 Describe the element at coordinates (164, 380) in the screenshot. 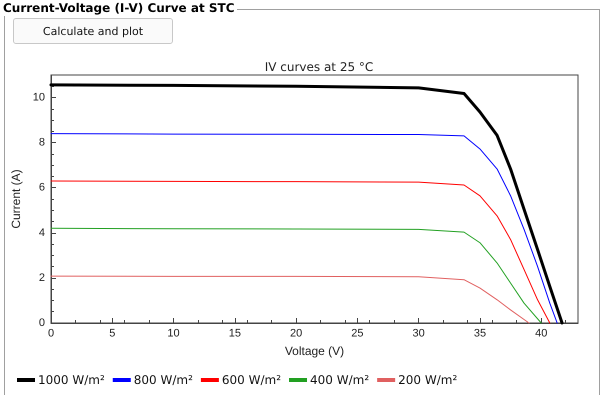

I see `legend-label: 800 W/m²` at that location.